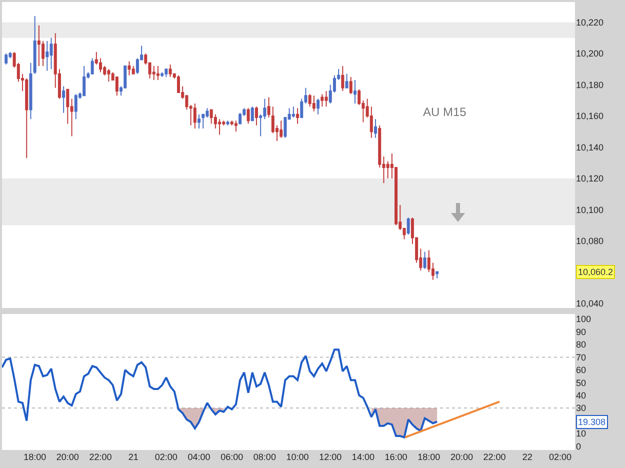  What do you see at coordinates (590, 209) in the screenshot?
I see `y-tick-label: 10,100` at bounding box center [590, 209].